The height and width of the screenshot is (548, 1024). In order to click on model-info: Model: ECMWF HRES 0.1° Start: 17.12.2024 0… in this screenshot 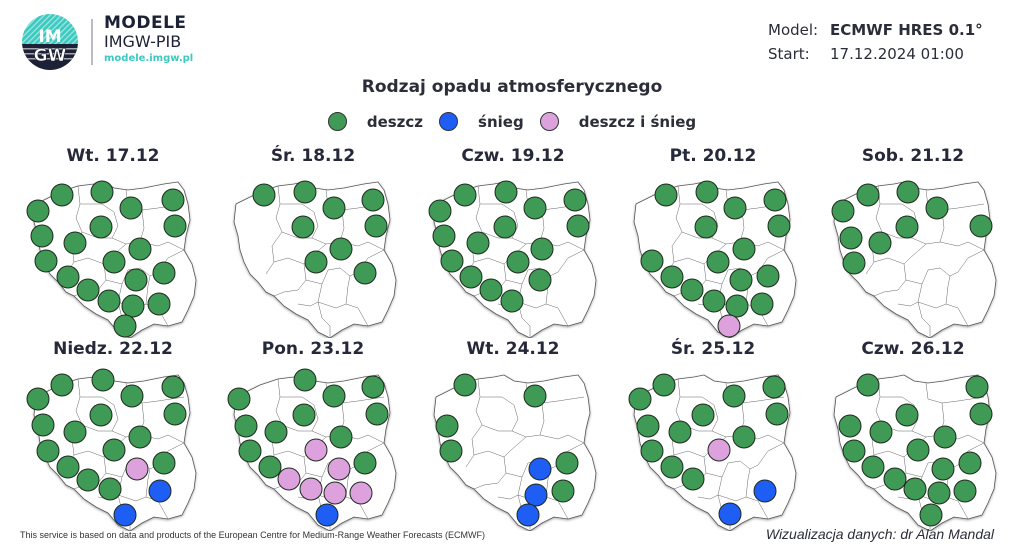, I will do `click(875, 42)`.